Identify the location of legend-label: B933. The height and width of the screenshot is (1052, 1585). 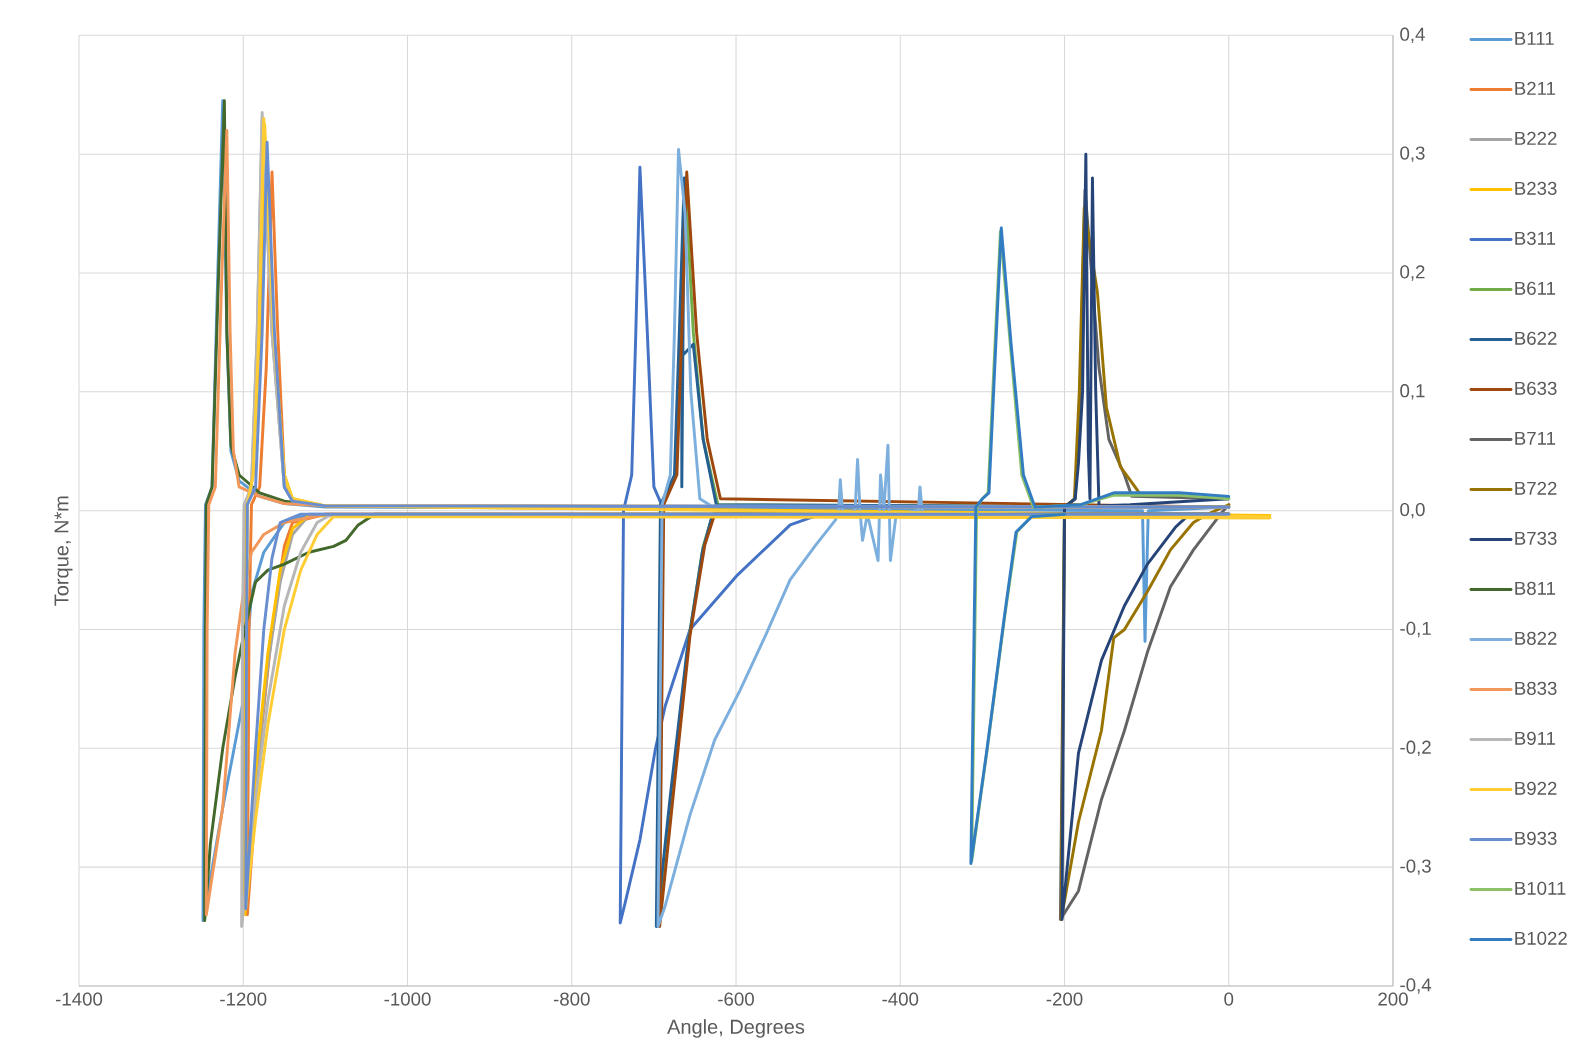
(1536, 838).